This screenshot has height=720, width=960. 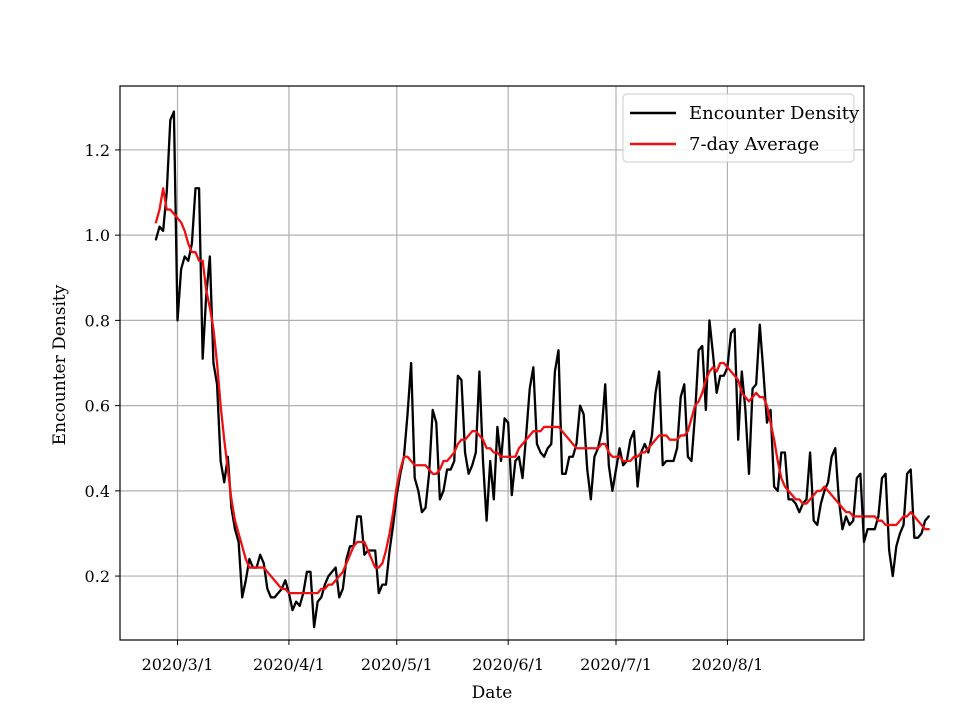 What do you see at coordinates (97, 150) in the screenshot?
I see `y-tick-label: 1.2` at bounding box center [97, 150].